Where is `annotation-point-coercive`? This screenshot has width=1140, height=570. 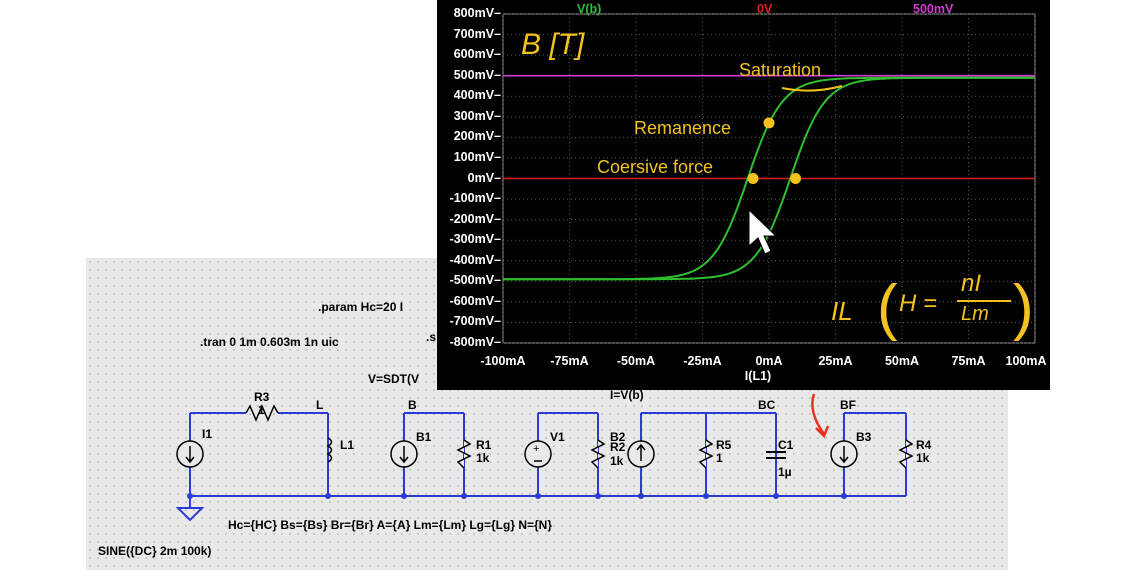 annotation-point-coercive is located at coordinates (753, 178).